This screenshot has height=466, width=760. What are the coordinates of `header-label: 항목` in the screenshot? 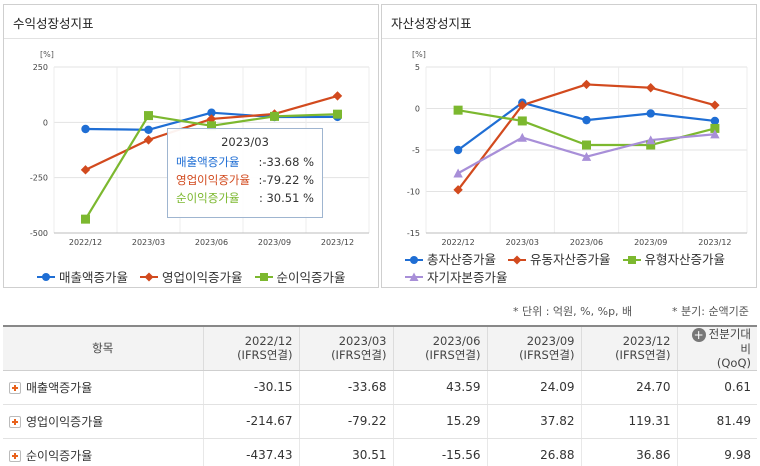 It's located at (103, 348).